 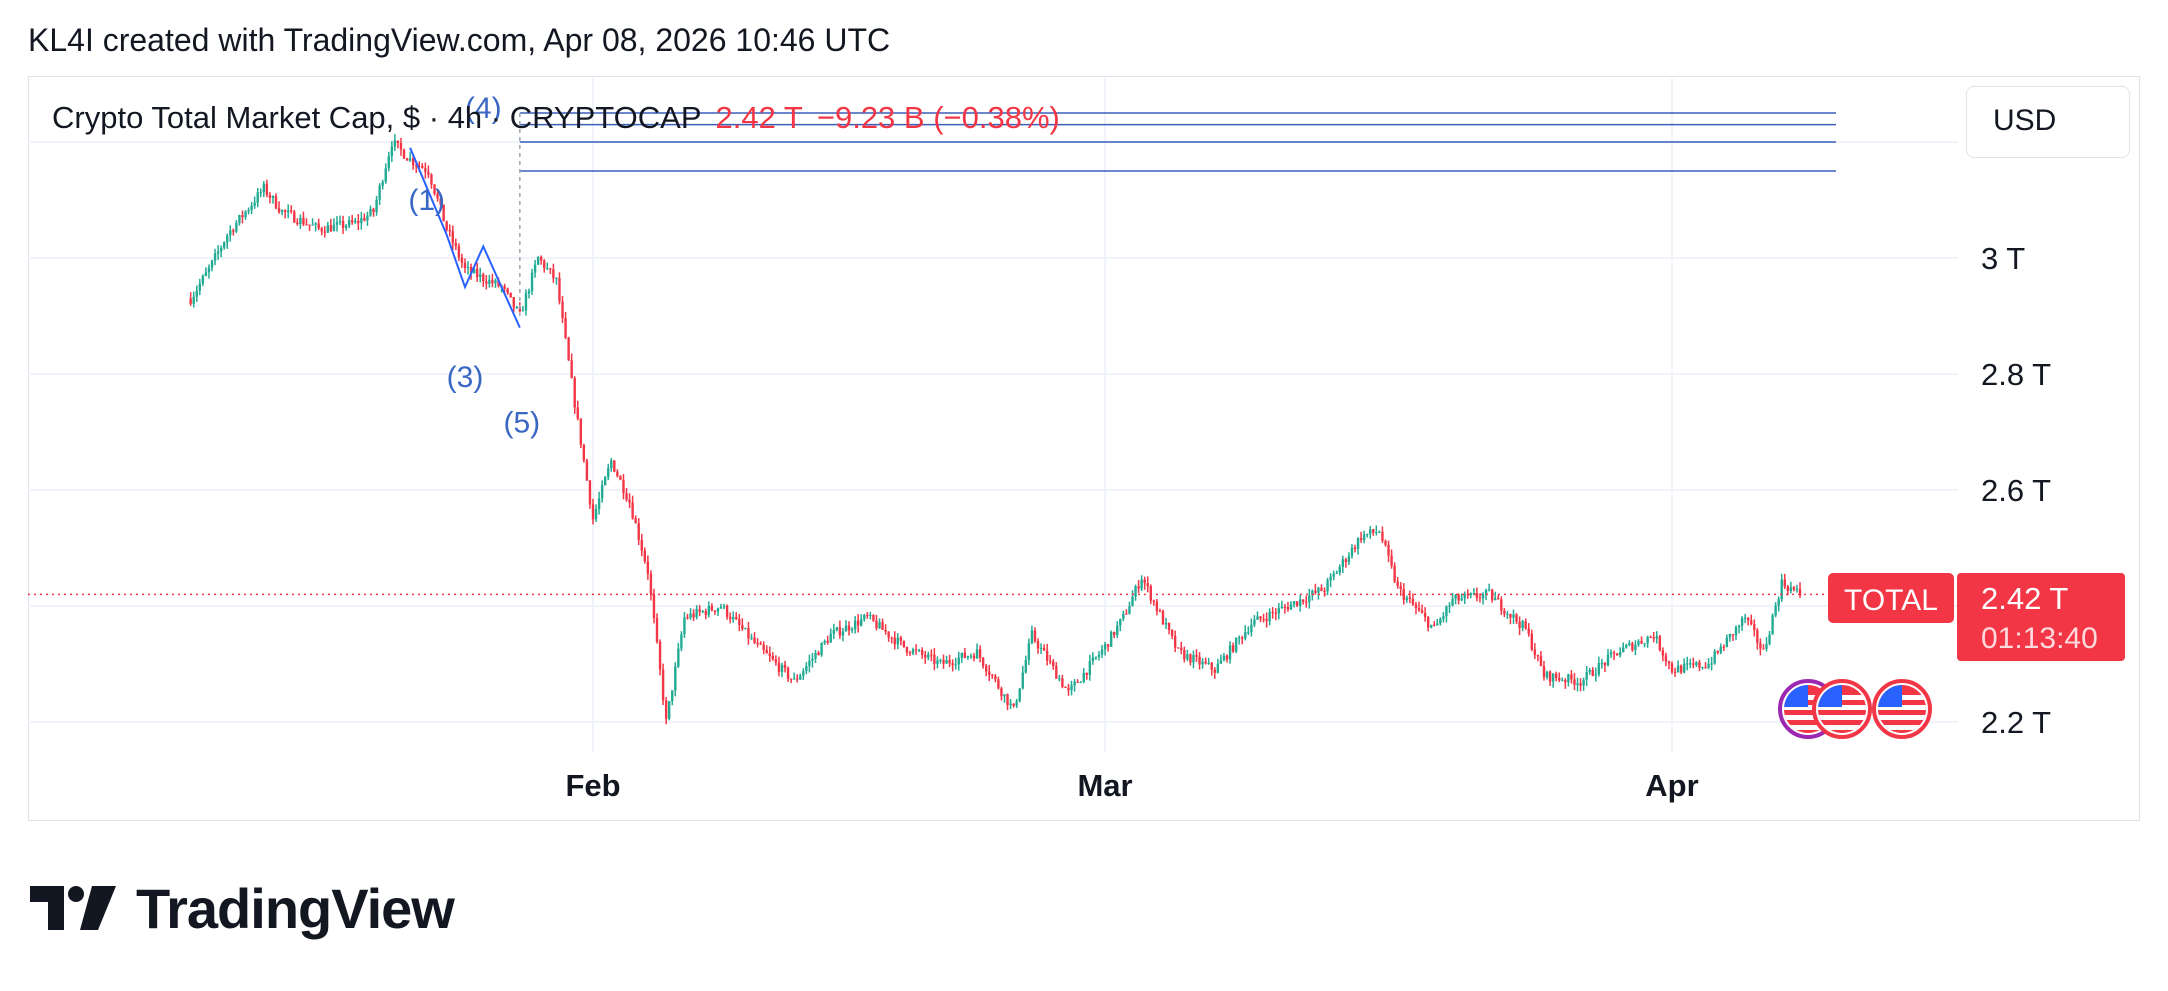 What do you see at coordinates (2016, 722) in the screenshot?
I see `y-tick-label: 2.2 T` at bounding box center [2016, 722].